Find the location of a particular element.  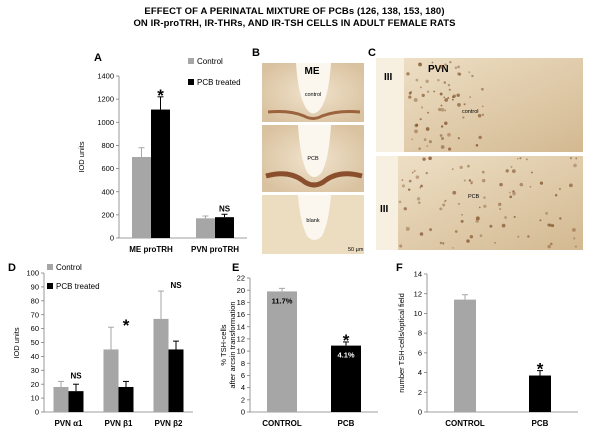

chart-a-bar is located at coordinates (160, 173).